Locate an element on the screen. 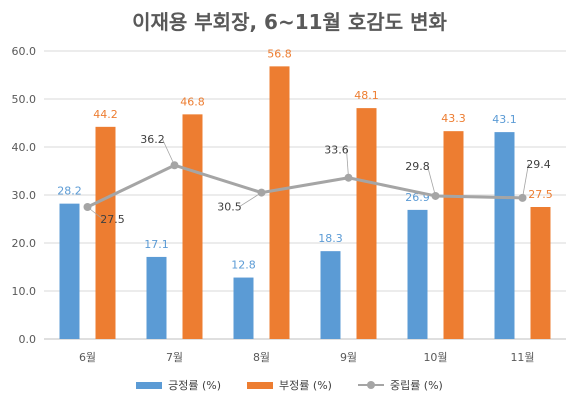 Image resolution: width=579 pixels, height=403 pixels. chart-legend: 긍정률 (%) 부정률 (%) 중립률 (%) is located at coordinates (289, 385).